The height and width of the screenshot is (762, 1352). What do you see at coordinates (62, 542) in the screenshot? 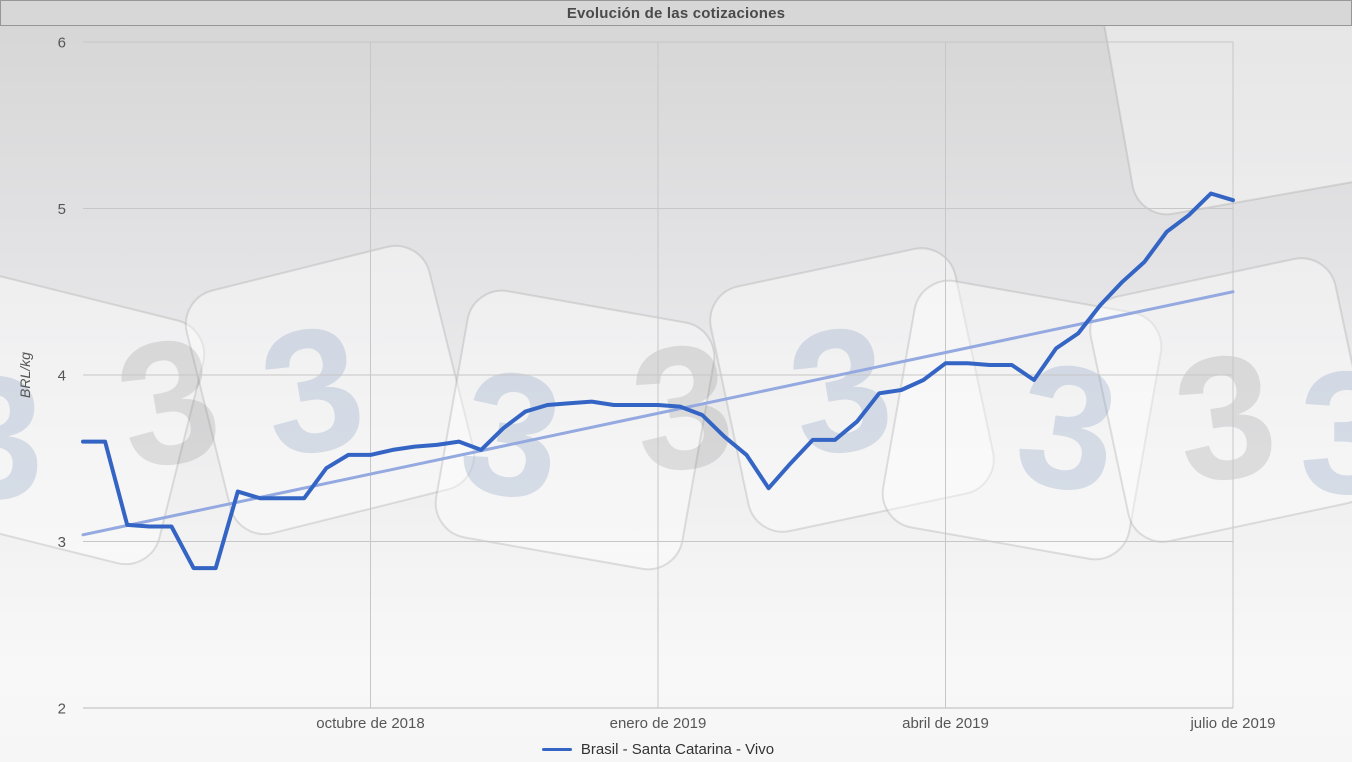
I see `y-tick-label: 3` at bounding box center [62, 542].